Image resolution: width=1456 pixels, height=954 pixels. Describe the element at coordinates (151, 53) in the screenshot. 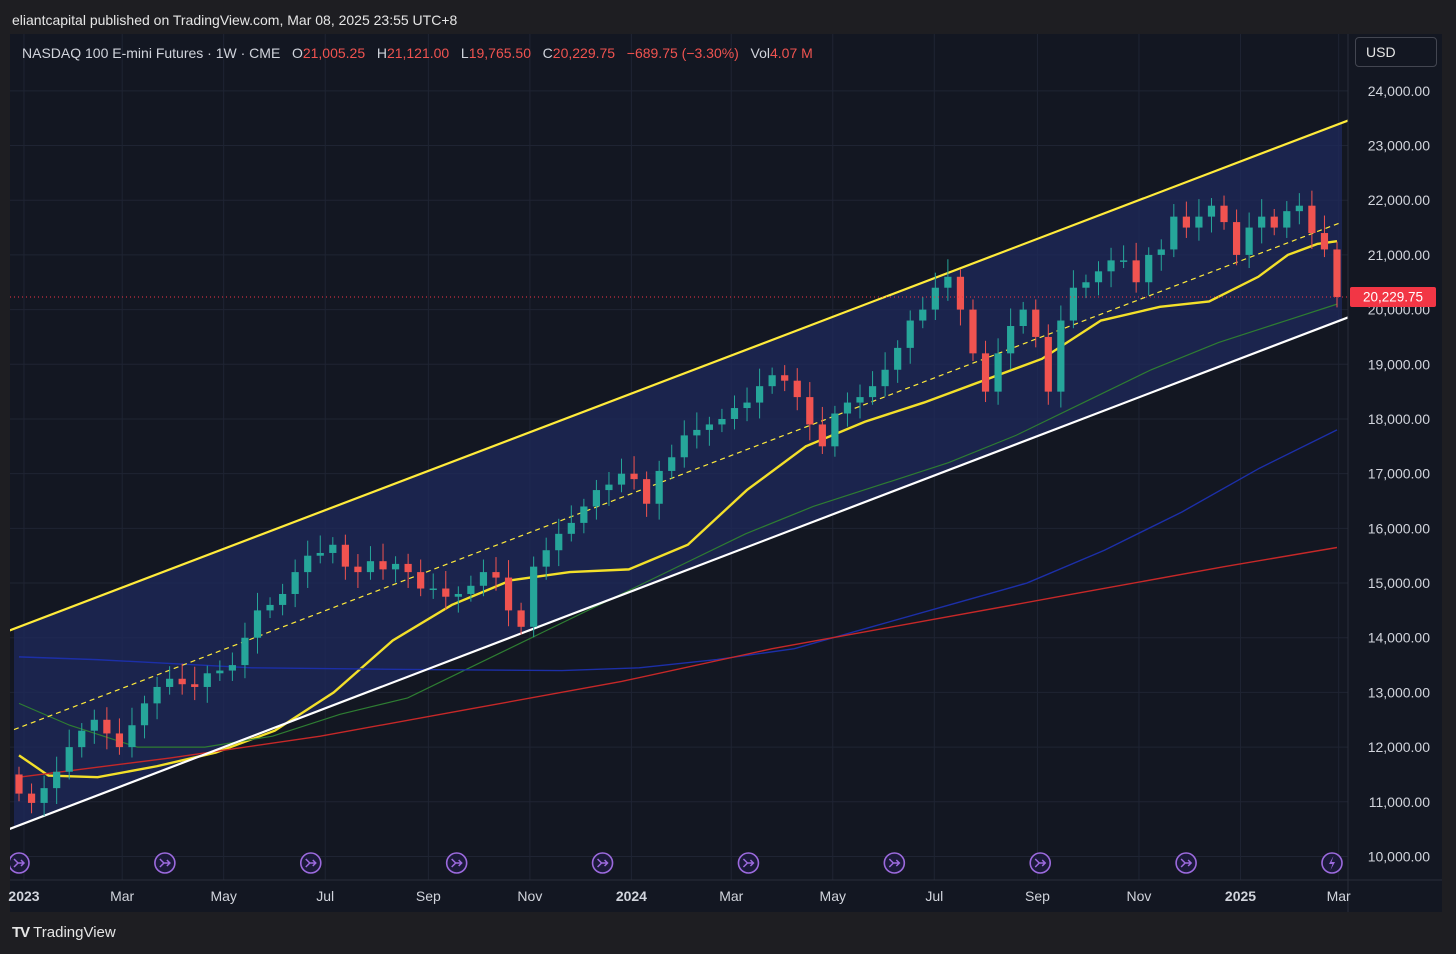

I see `symbol-label: NASDAQ 100 E-mini Futures · 1W · CME` at that location.